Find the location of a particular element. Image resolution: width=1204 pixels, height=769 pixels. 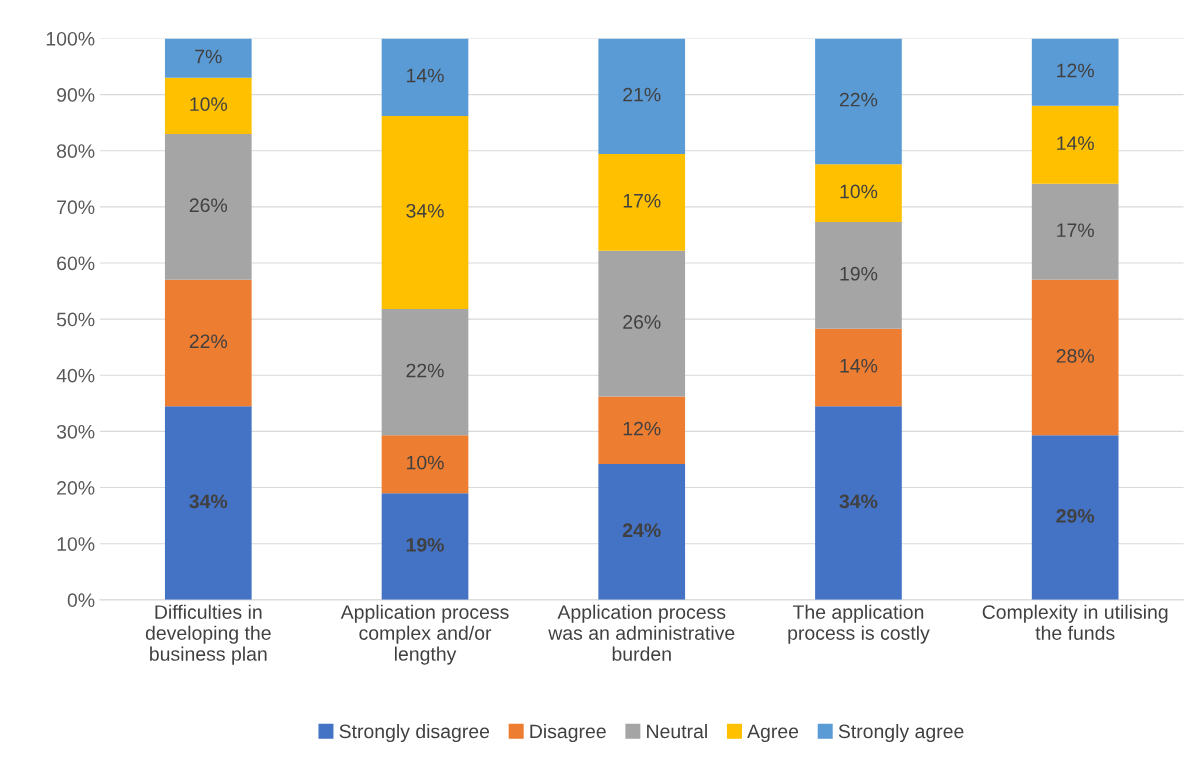

x-tick-label: Application process complex and/or lengthy is located at coordinates (424, 634).